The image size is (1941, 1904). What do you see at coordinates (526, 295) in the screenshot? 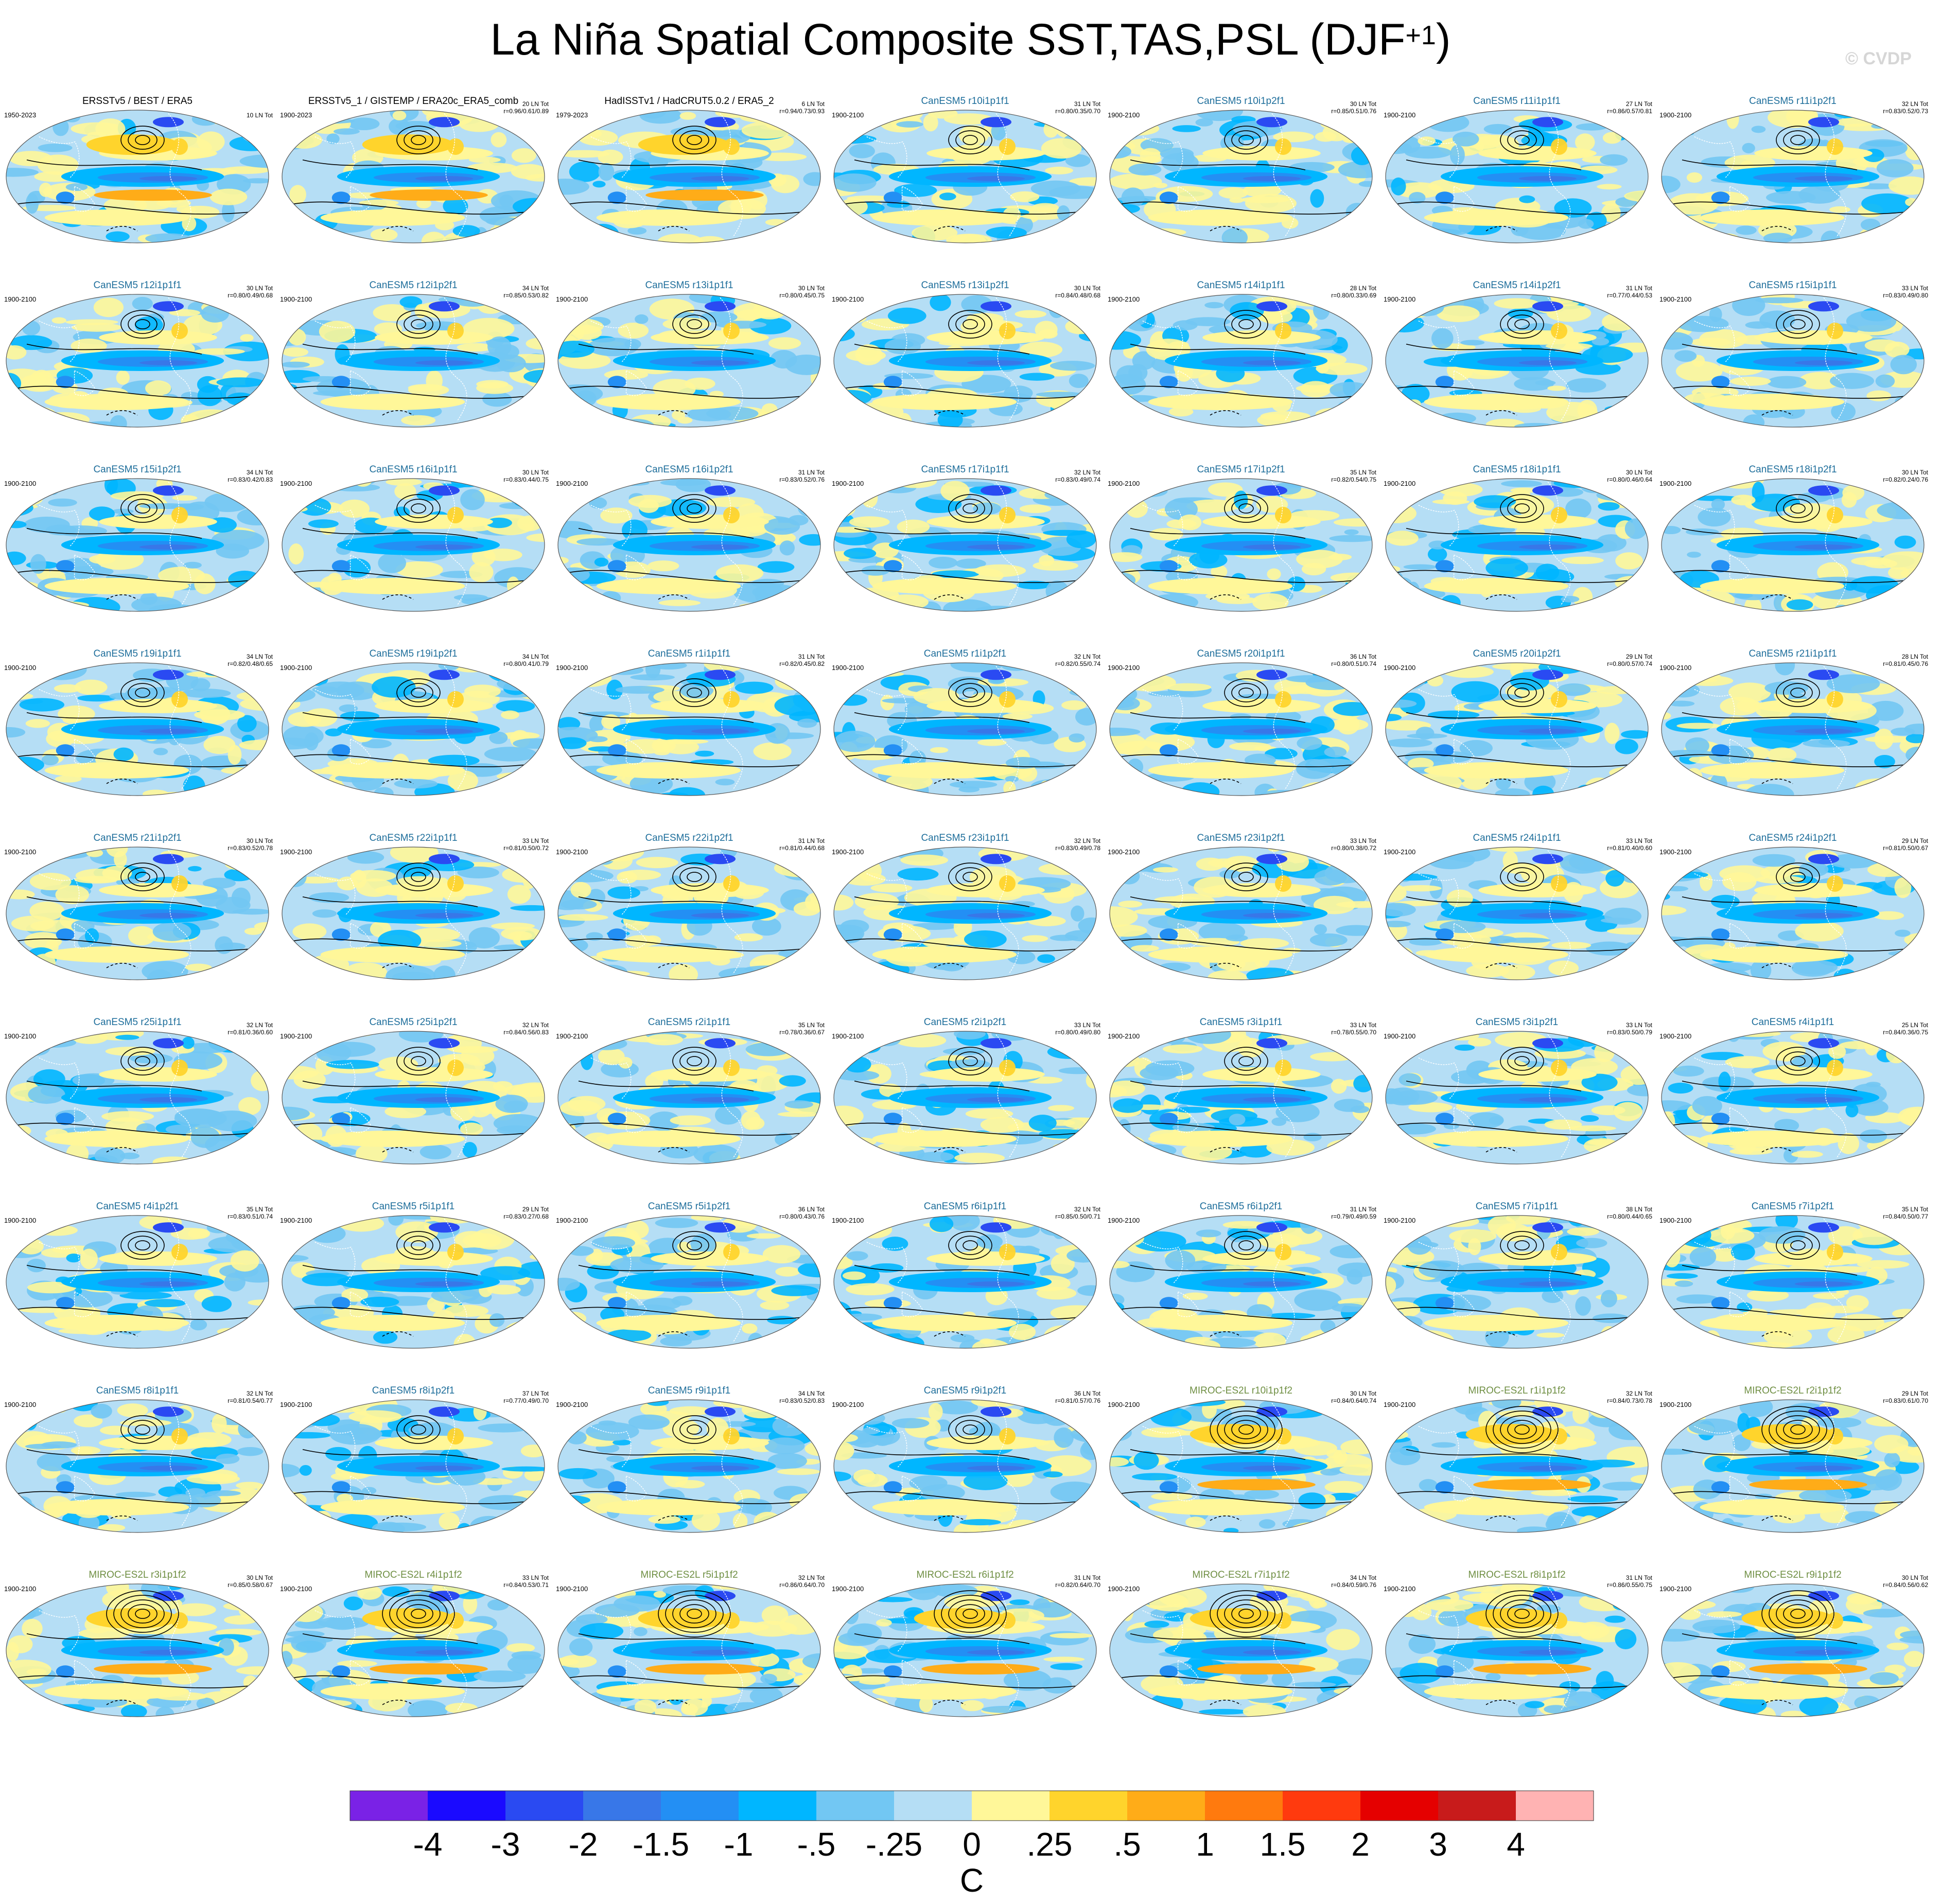
I see `panel-pattern-correlation: r=0.85/0.53/0.82` at bounding box center [526, 295].